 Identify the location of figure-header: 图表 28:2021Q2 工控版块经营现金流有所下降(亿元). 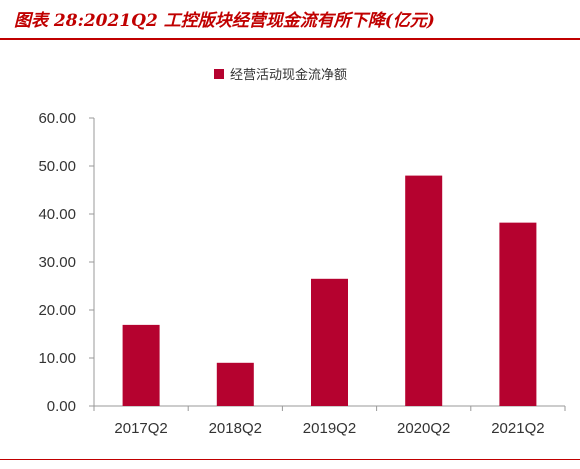
(290, 21).